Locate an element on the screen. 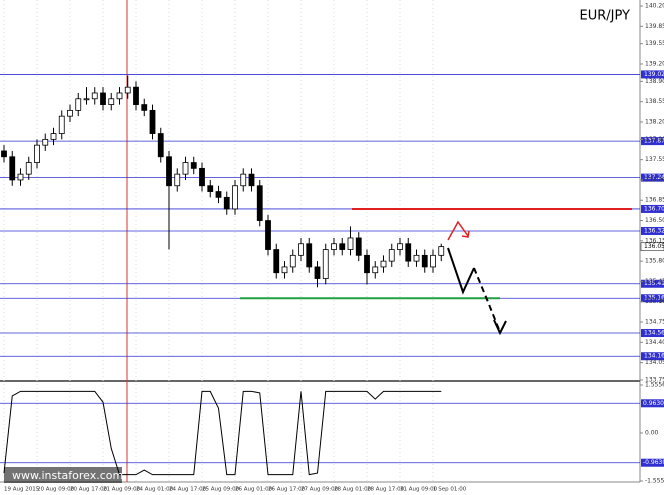 The height and width of the screenshot is (495, 664). y-tick-label: 138.90 is located at coordinates (654, 81).